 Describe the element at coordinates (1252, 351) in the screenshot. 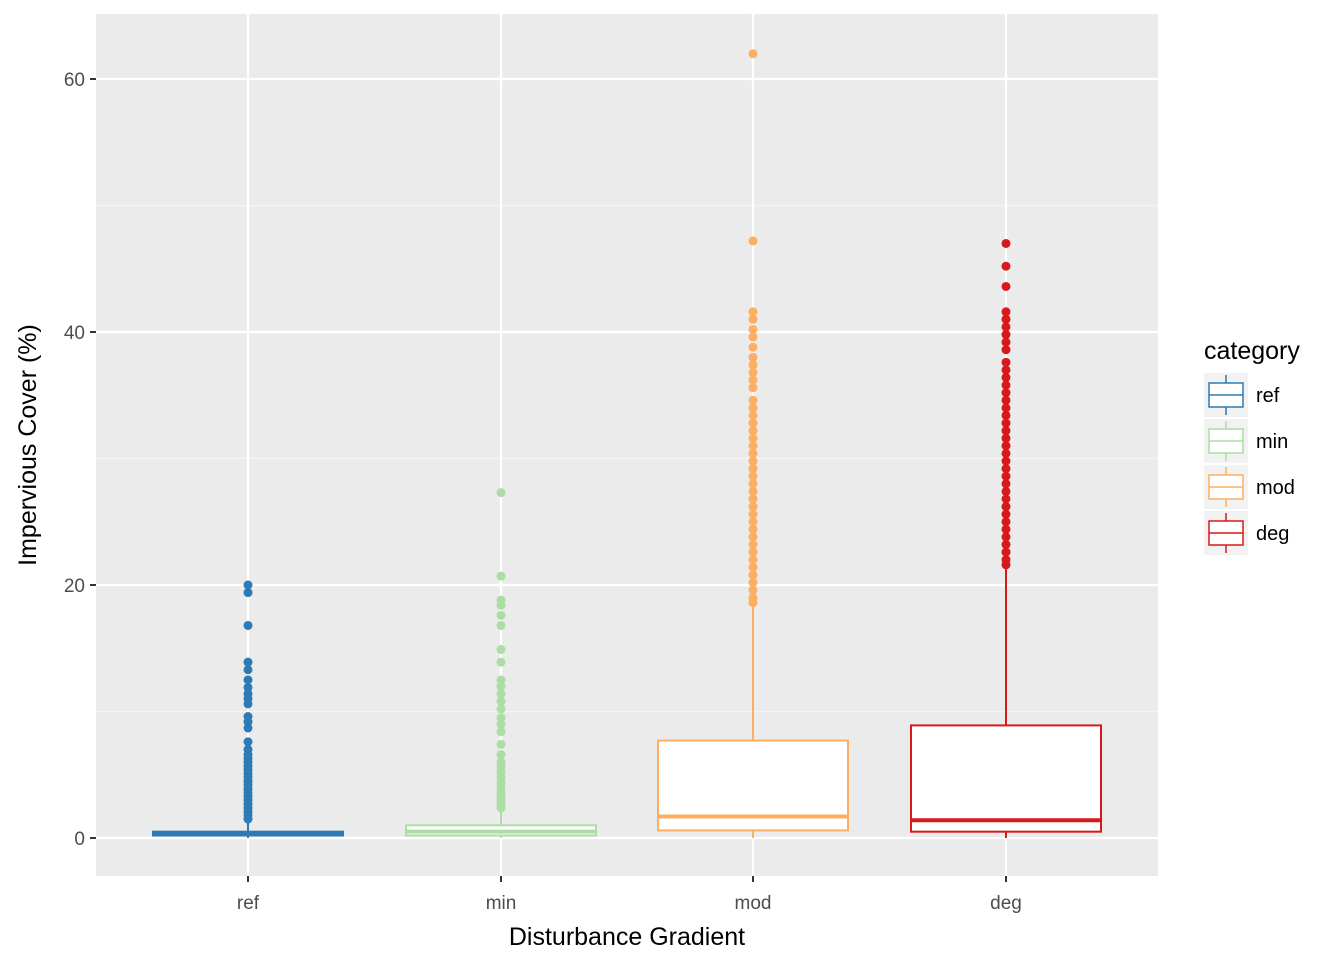

I see `legend-title: category` at that location.